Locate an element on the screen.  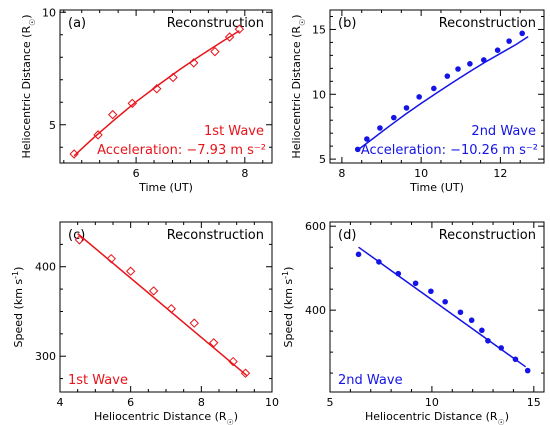
panel-label: (a) is located at coordinates (77, 23).